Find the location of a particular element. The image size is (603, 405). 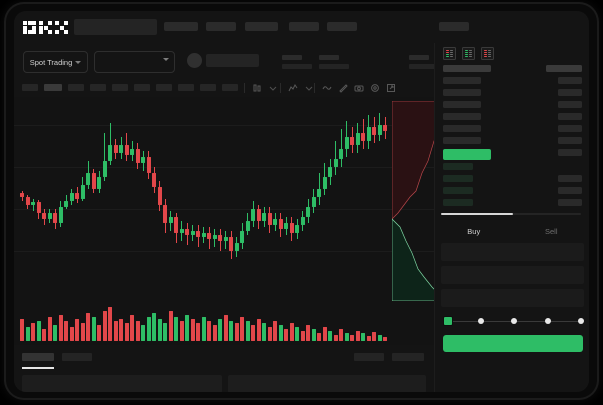

slider-handle is located at coordinates (448, 321).